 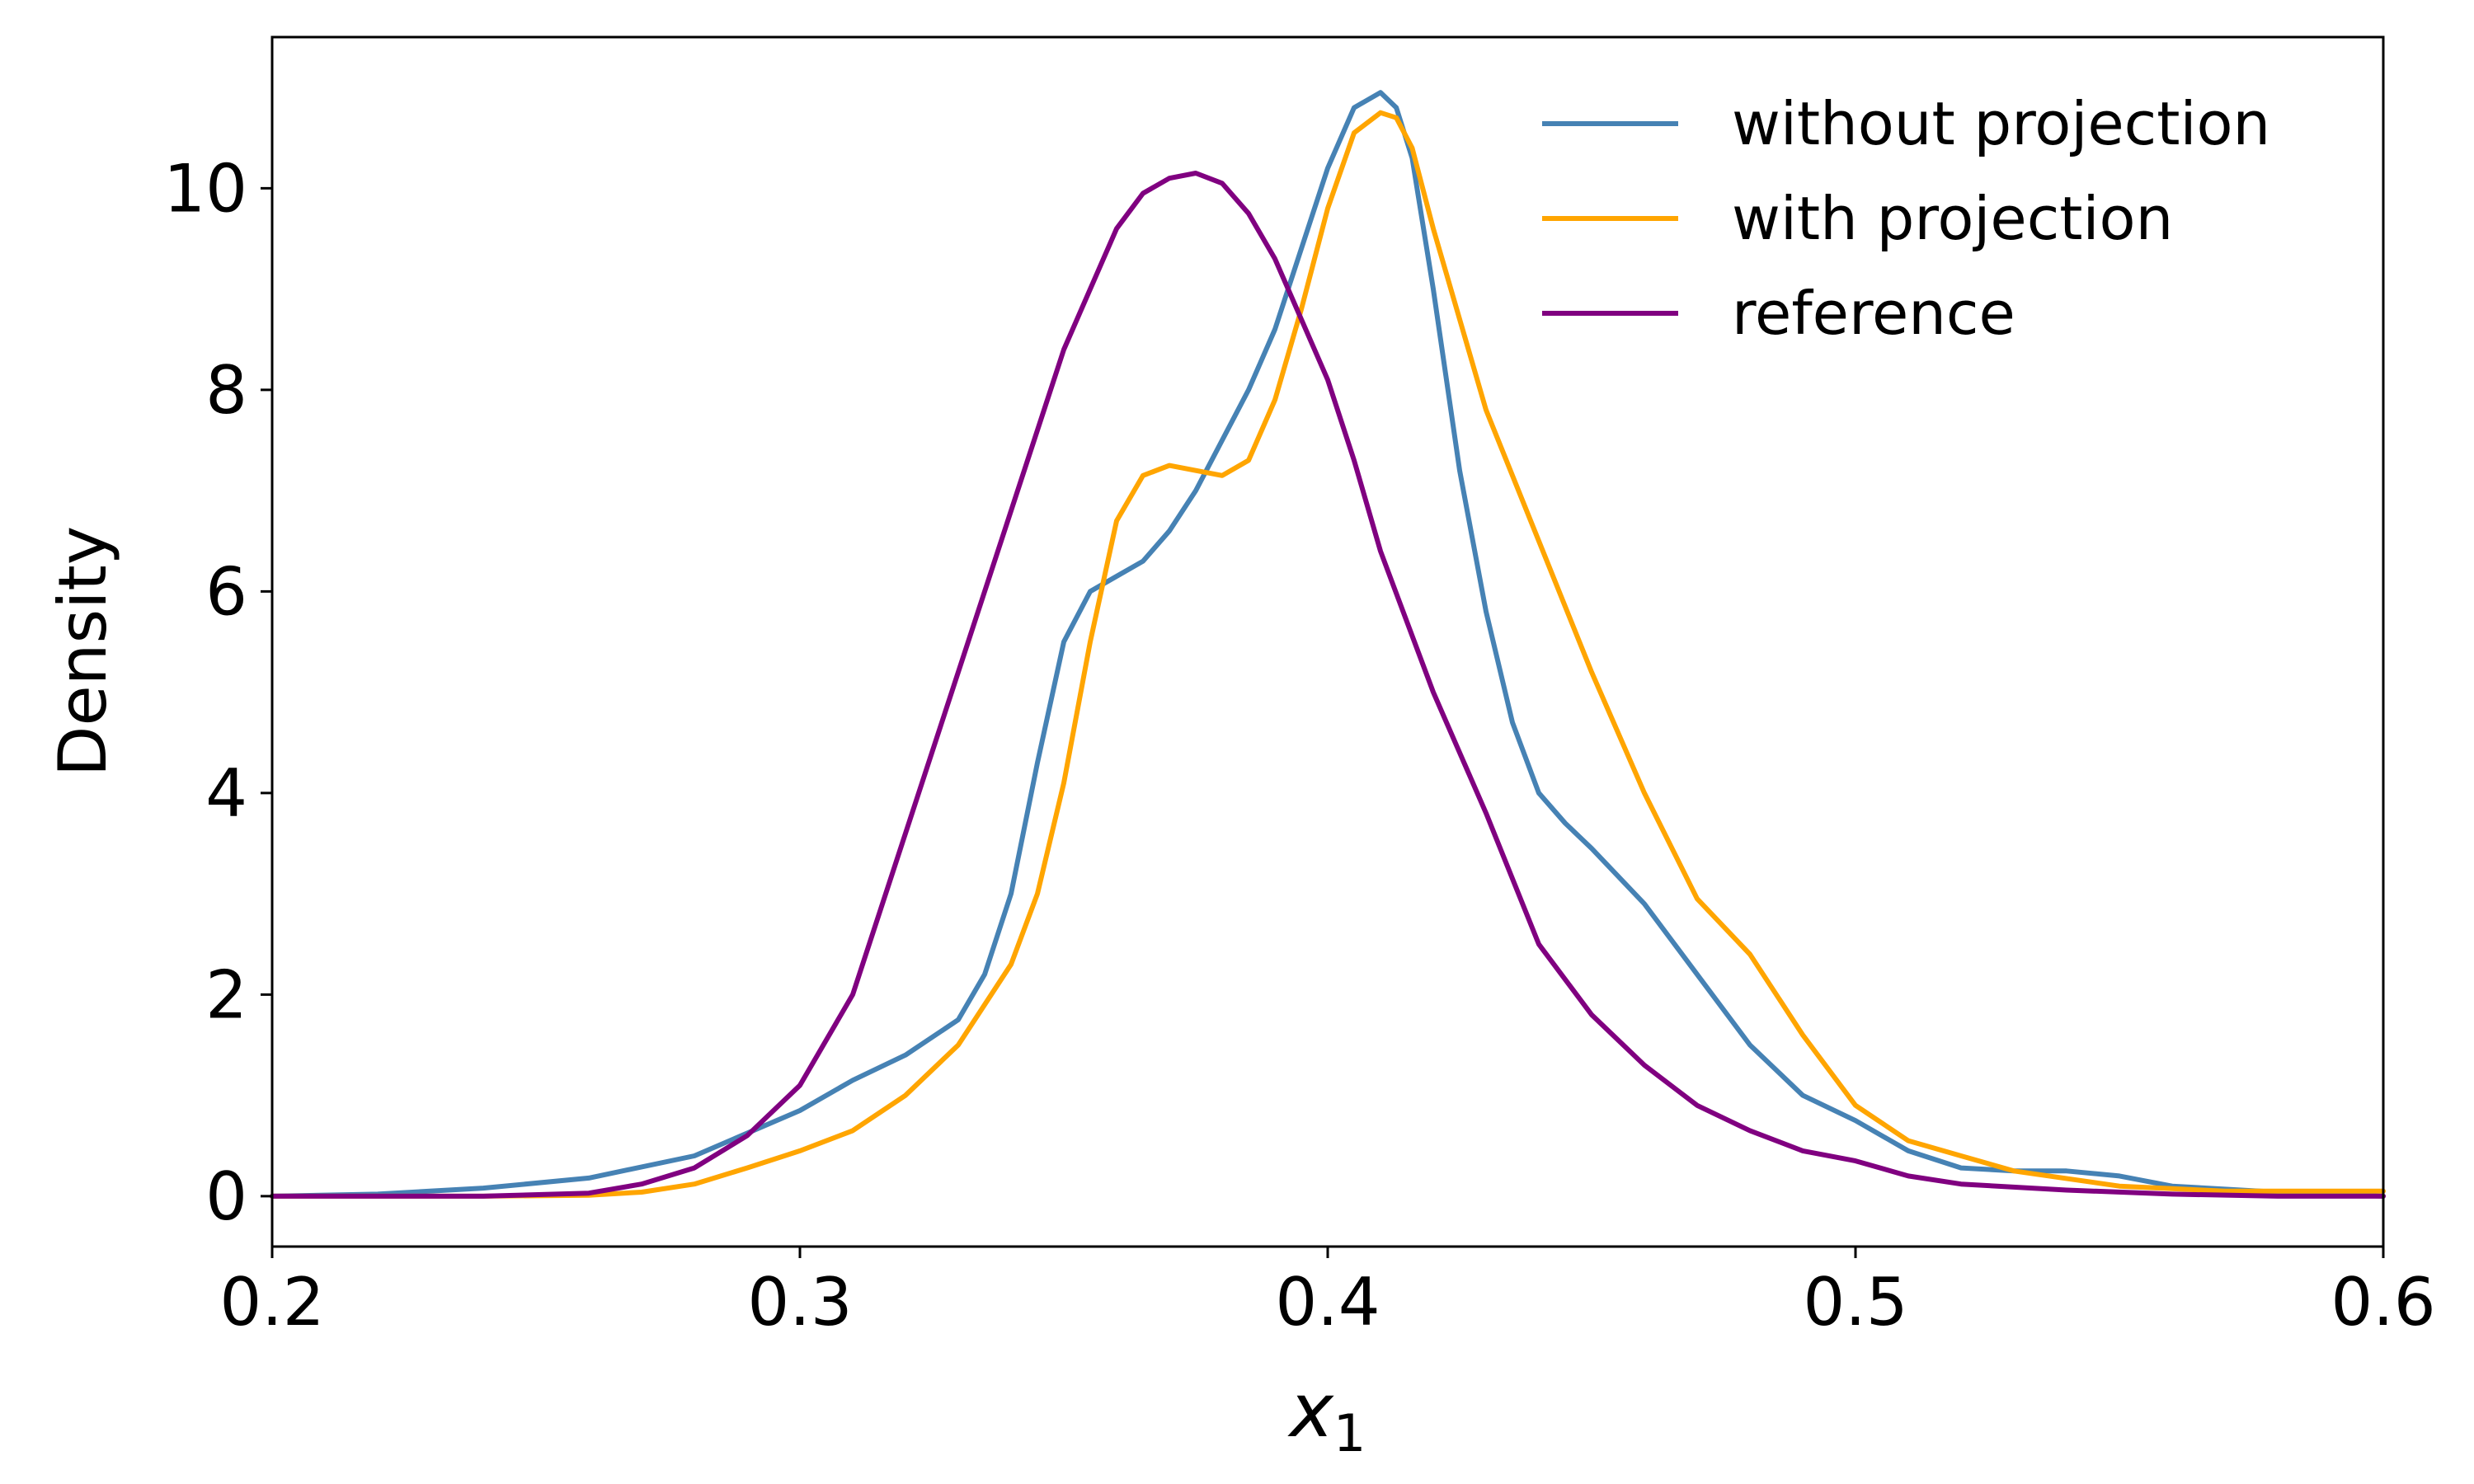 I want to click on y-tick-label: 0, so click(x=226, y=1196).